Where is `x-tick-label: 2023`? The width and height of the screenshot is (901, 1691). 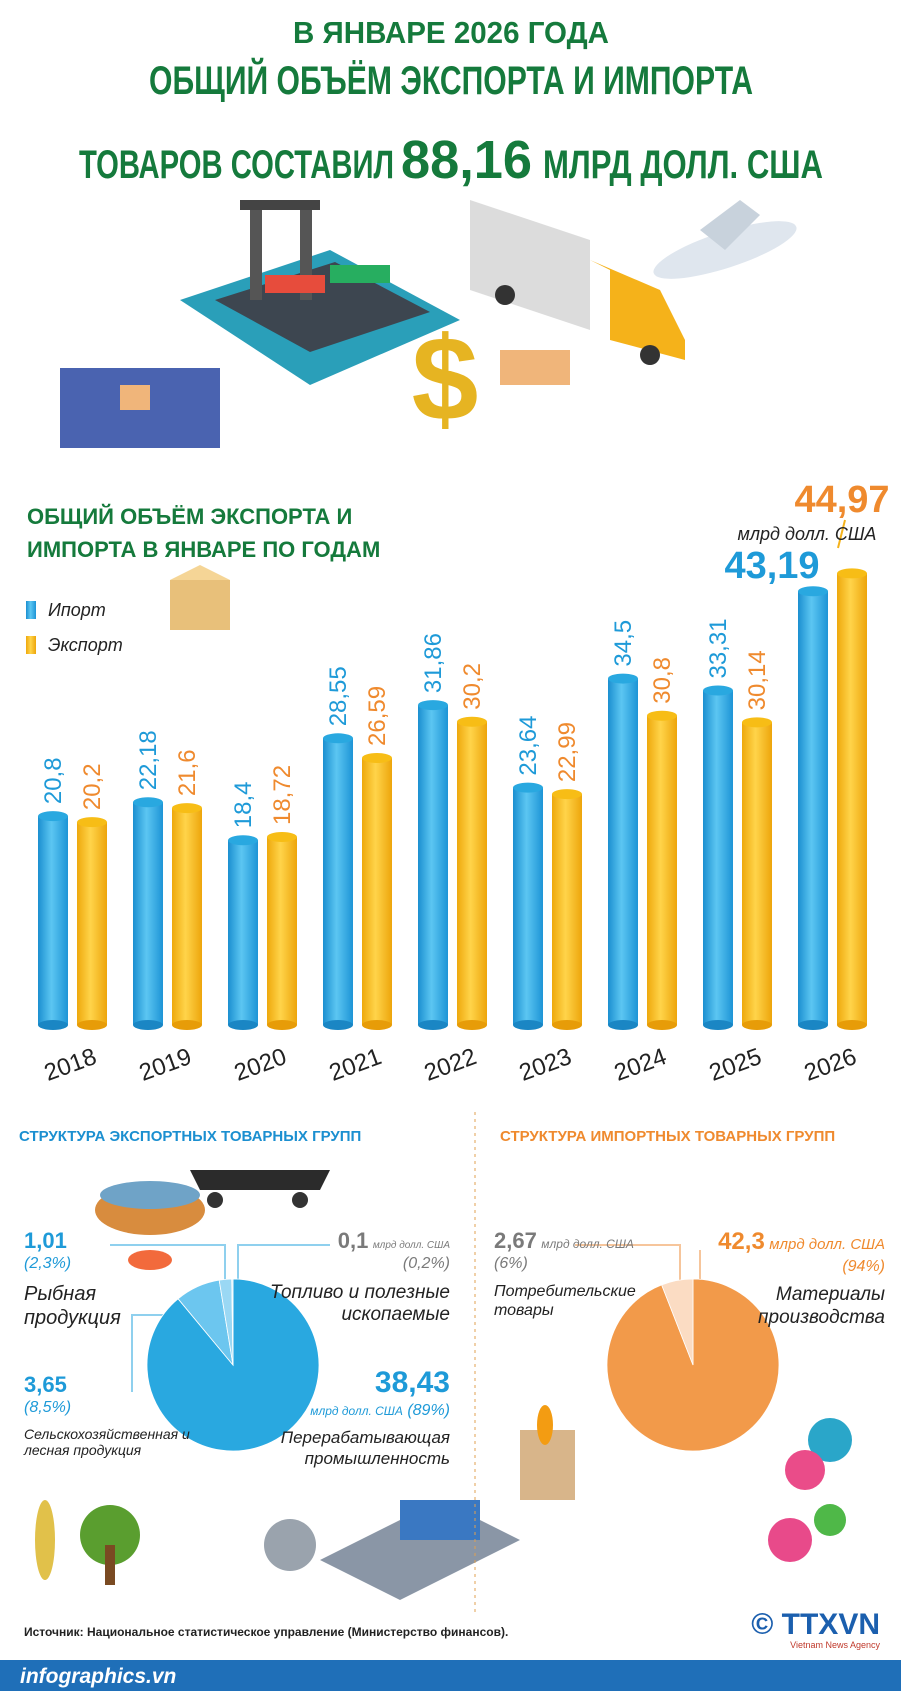
x-tick-label: 2023 is located at coordinates (545, 1065).